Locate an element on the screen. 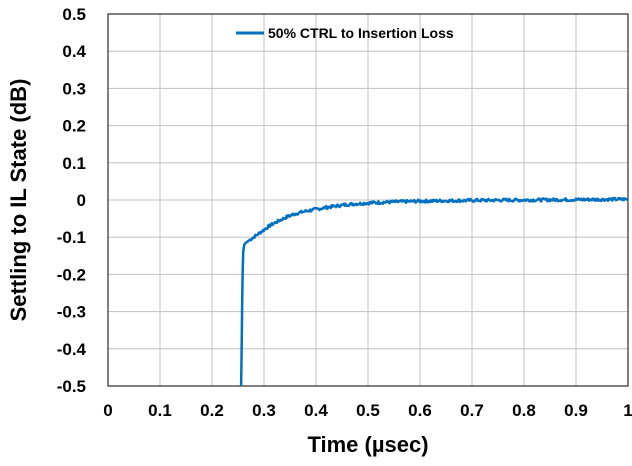 The image size is (632, 466). y-tick-label: -0.5 is located at coordinates (71, 386).